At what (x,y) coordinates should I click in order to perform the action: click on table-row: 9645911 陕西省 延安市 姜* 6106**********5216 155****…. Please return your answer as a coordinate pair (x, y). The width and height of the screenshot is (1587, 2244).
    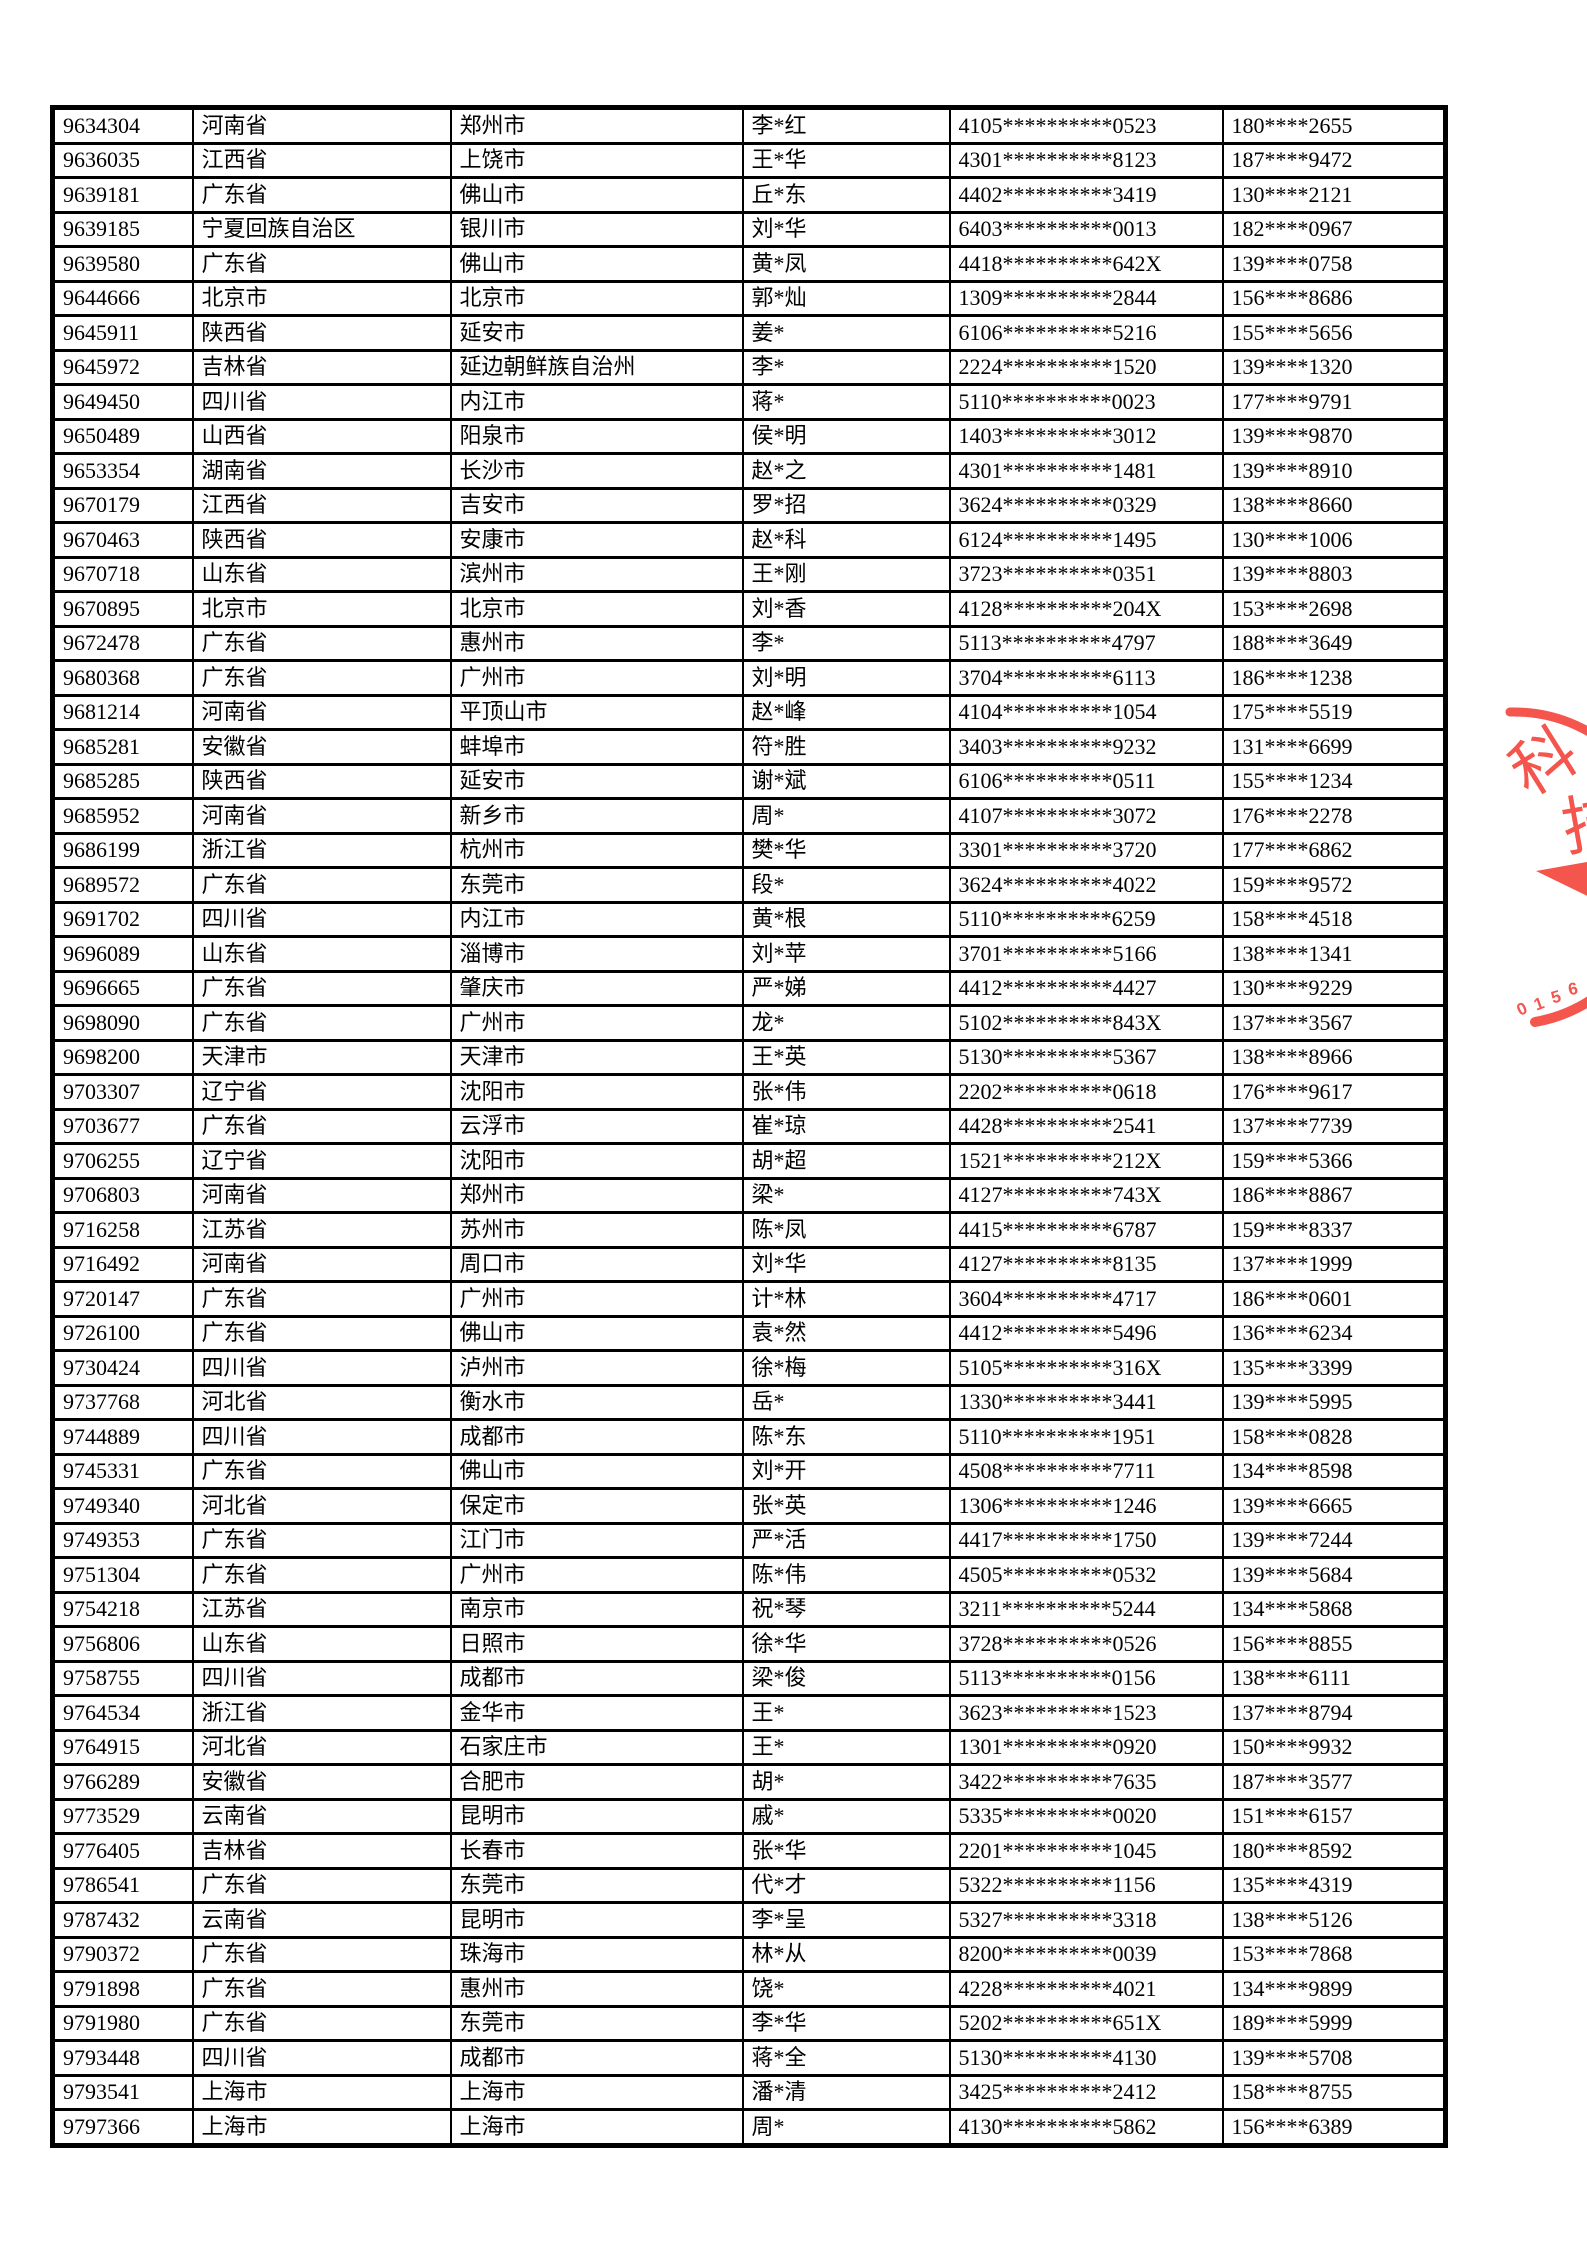
    Looking at the image, I should click on (749, 333).